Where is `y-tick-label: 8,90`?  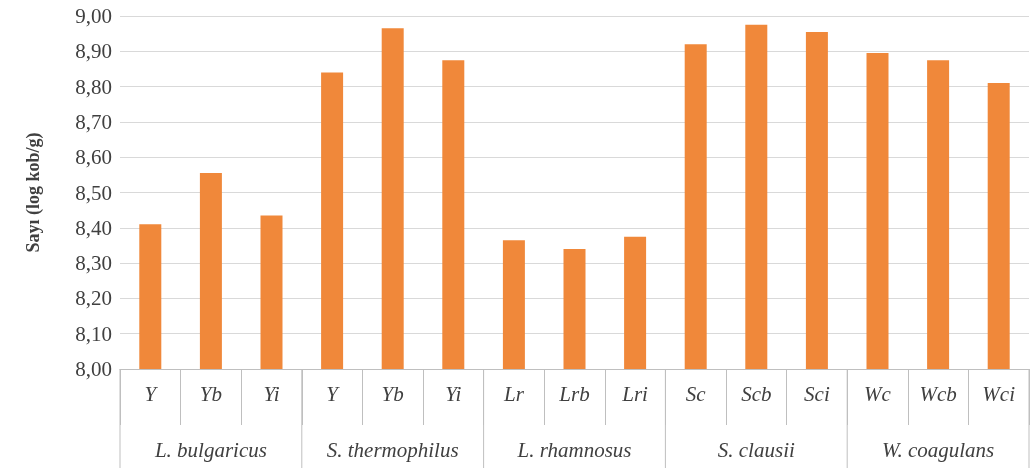 y-tick-label: 8,90 is located at coordinates (93, 51).